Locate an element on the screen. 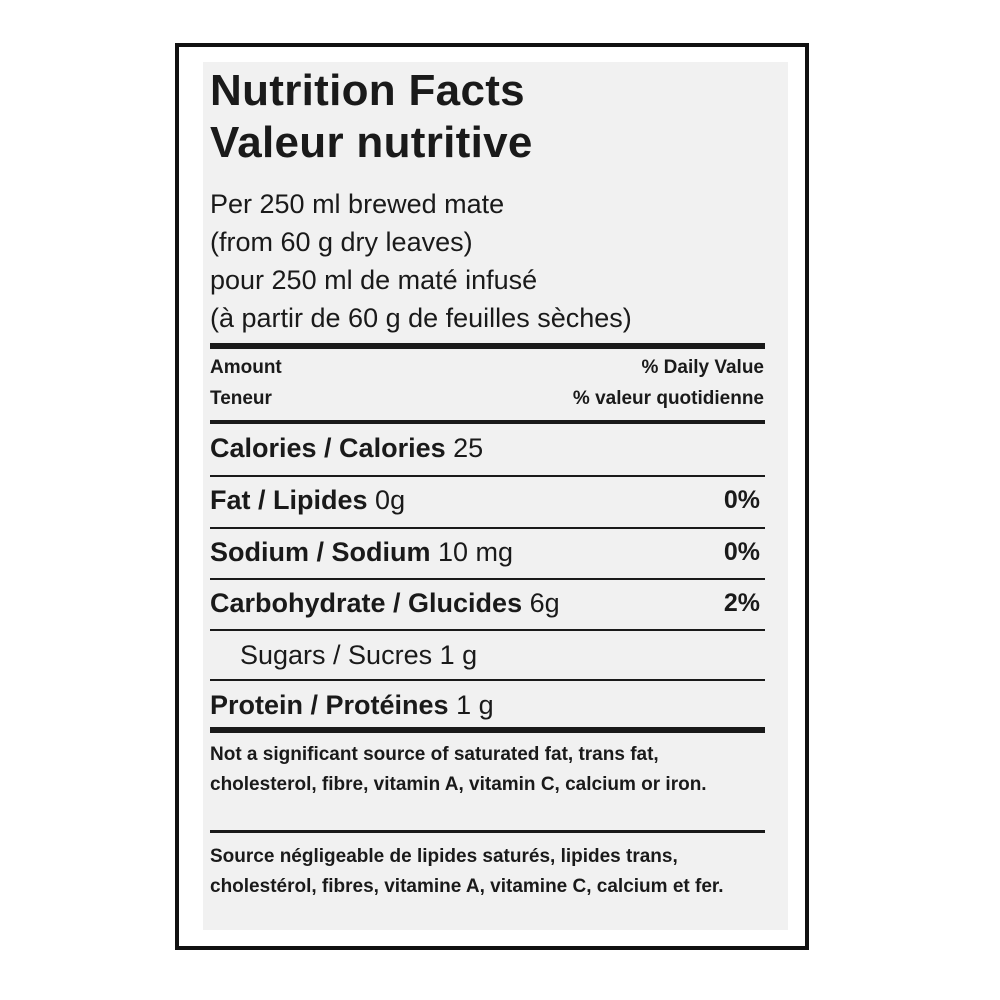  nutrient-row-calories: Calories / Calories 25 is located at coordinates (347, 448).